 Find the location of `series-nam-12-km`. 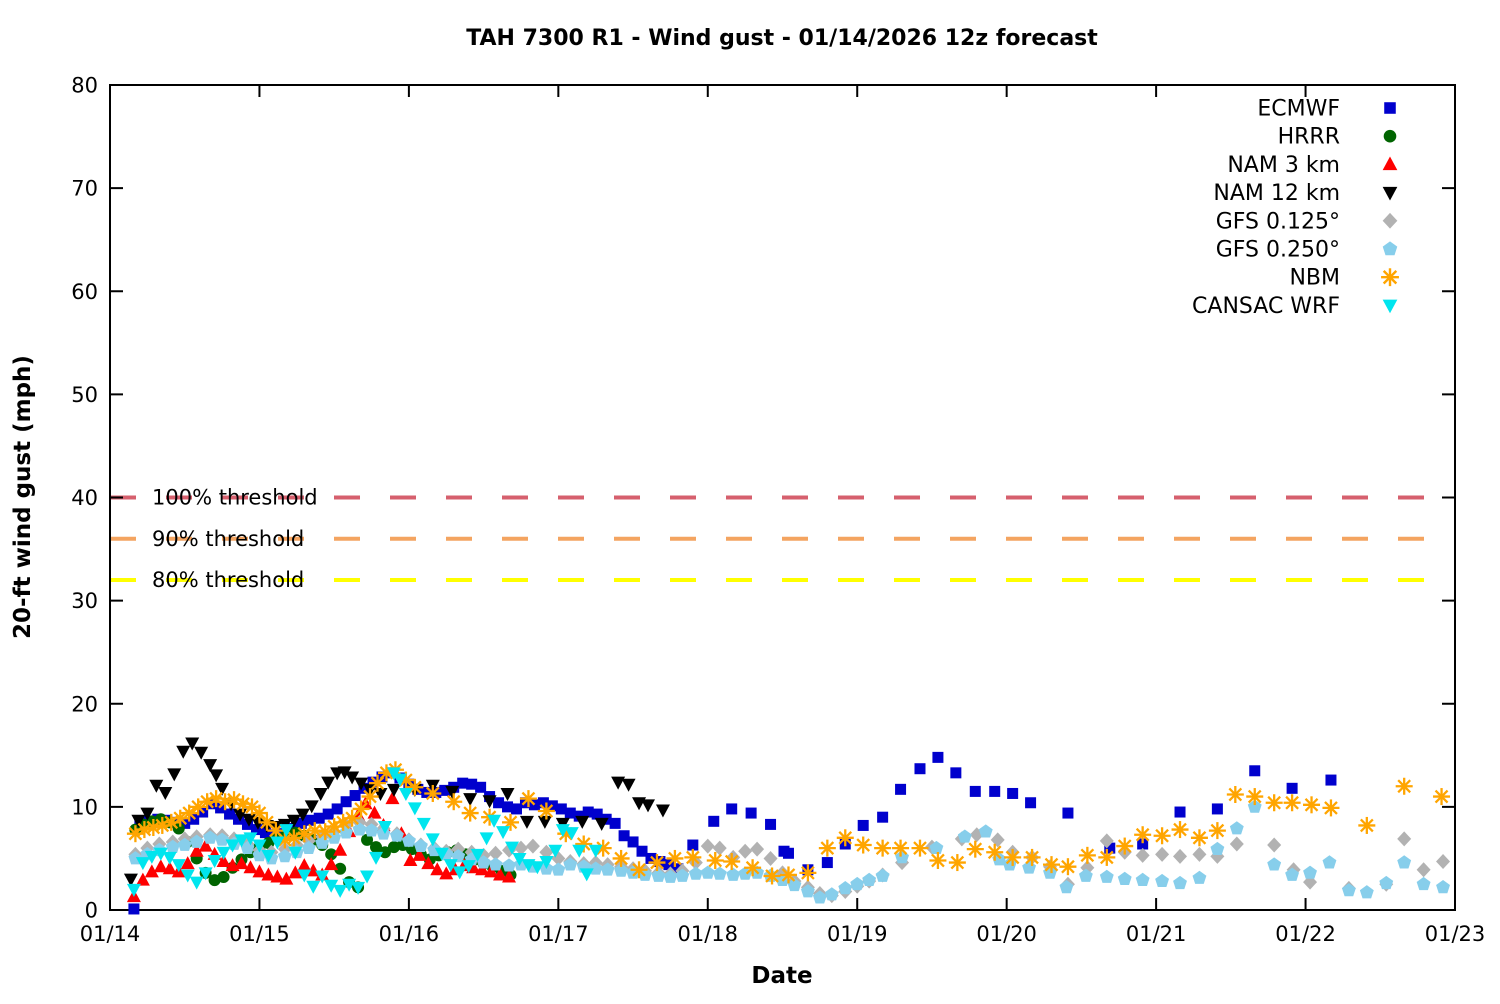

series-nam-12-km is located at coordinates (396, 812).